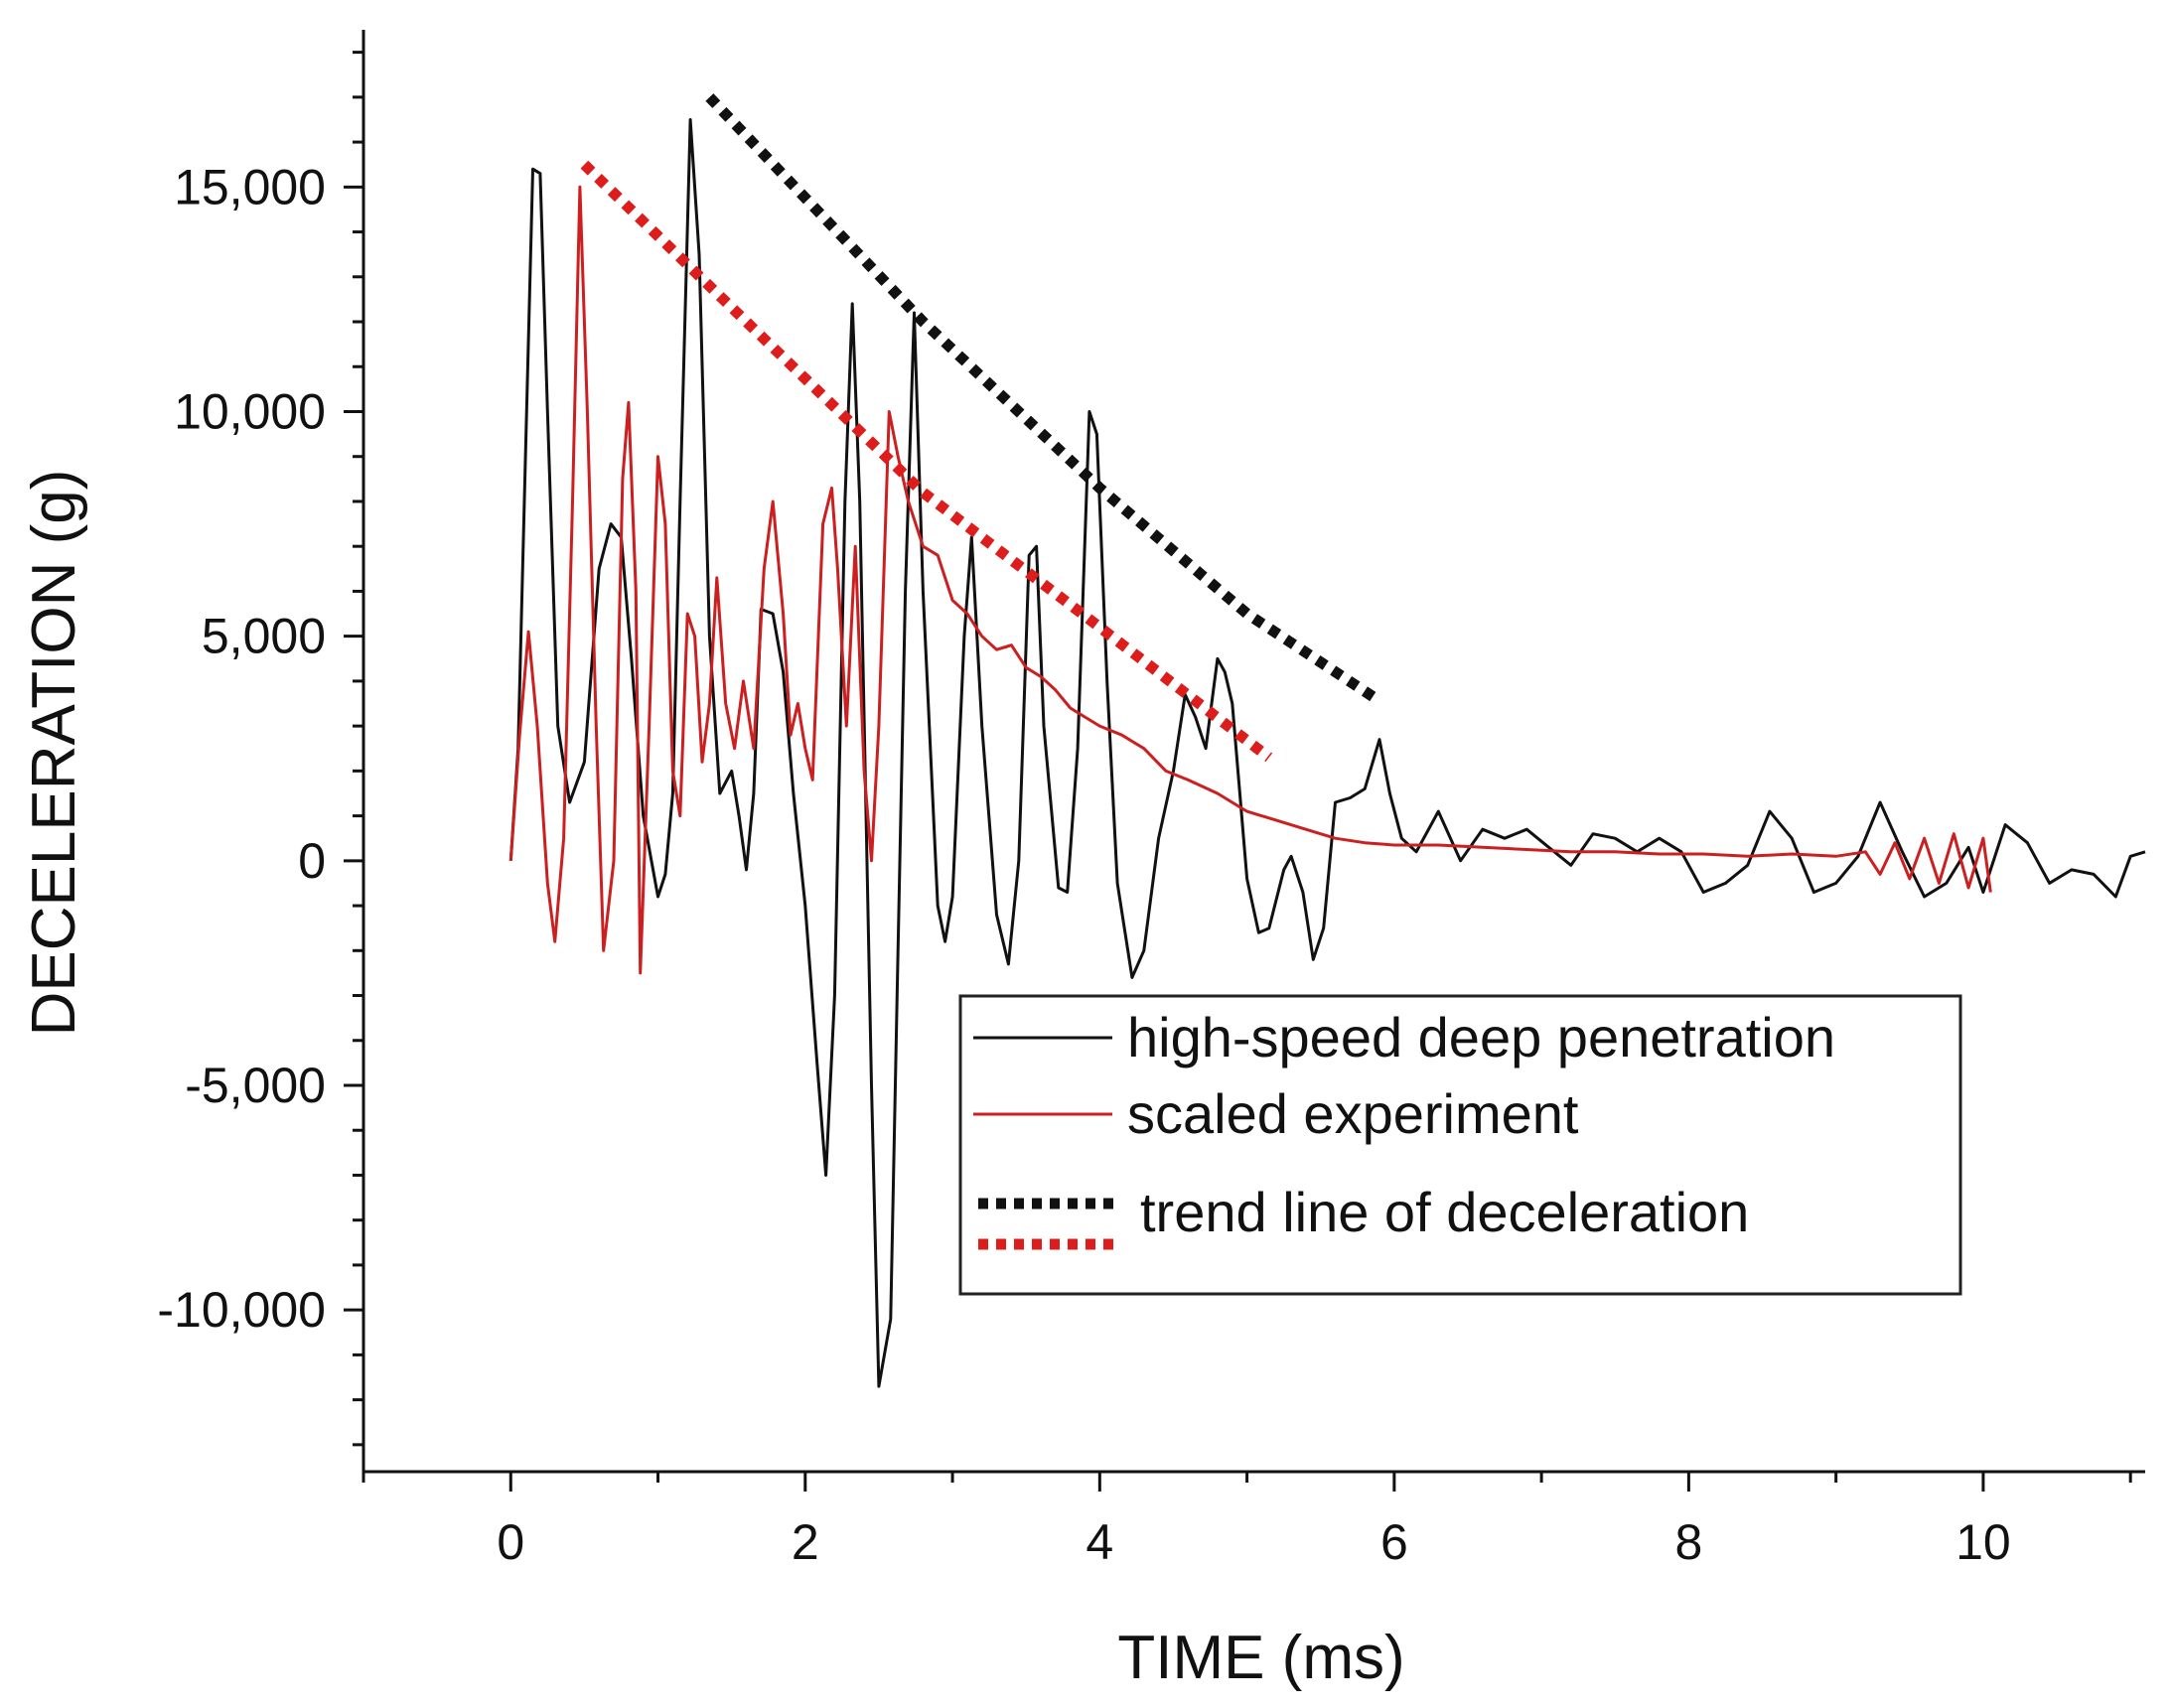 The width and height of the screenshot is (2173, 1708). What do you see at coordinates (264, 636) in the screenshot?
I see `y-tick-label: 5,000` at bounding box center [264, 636].